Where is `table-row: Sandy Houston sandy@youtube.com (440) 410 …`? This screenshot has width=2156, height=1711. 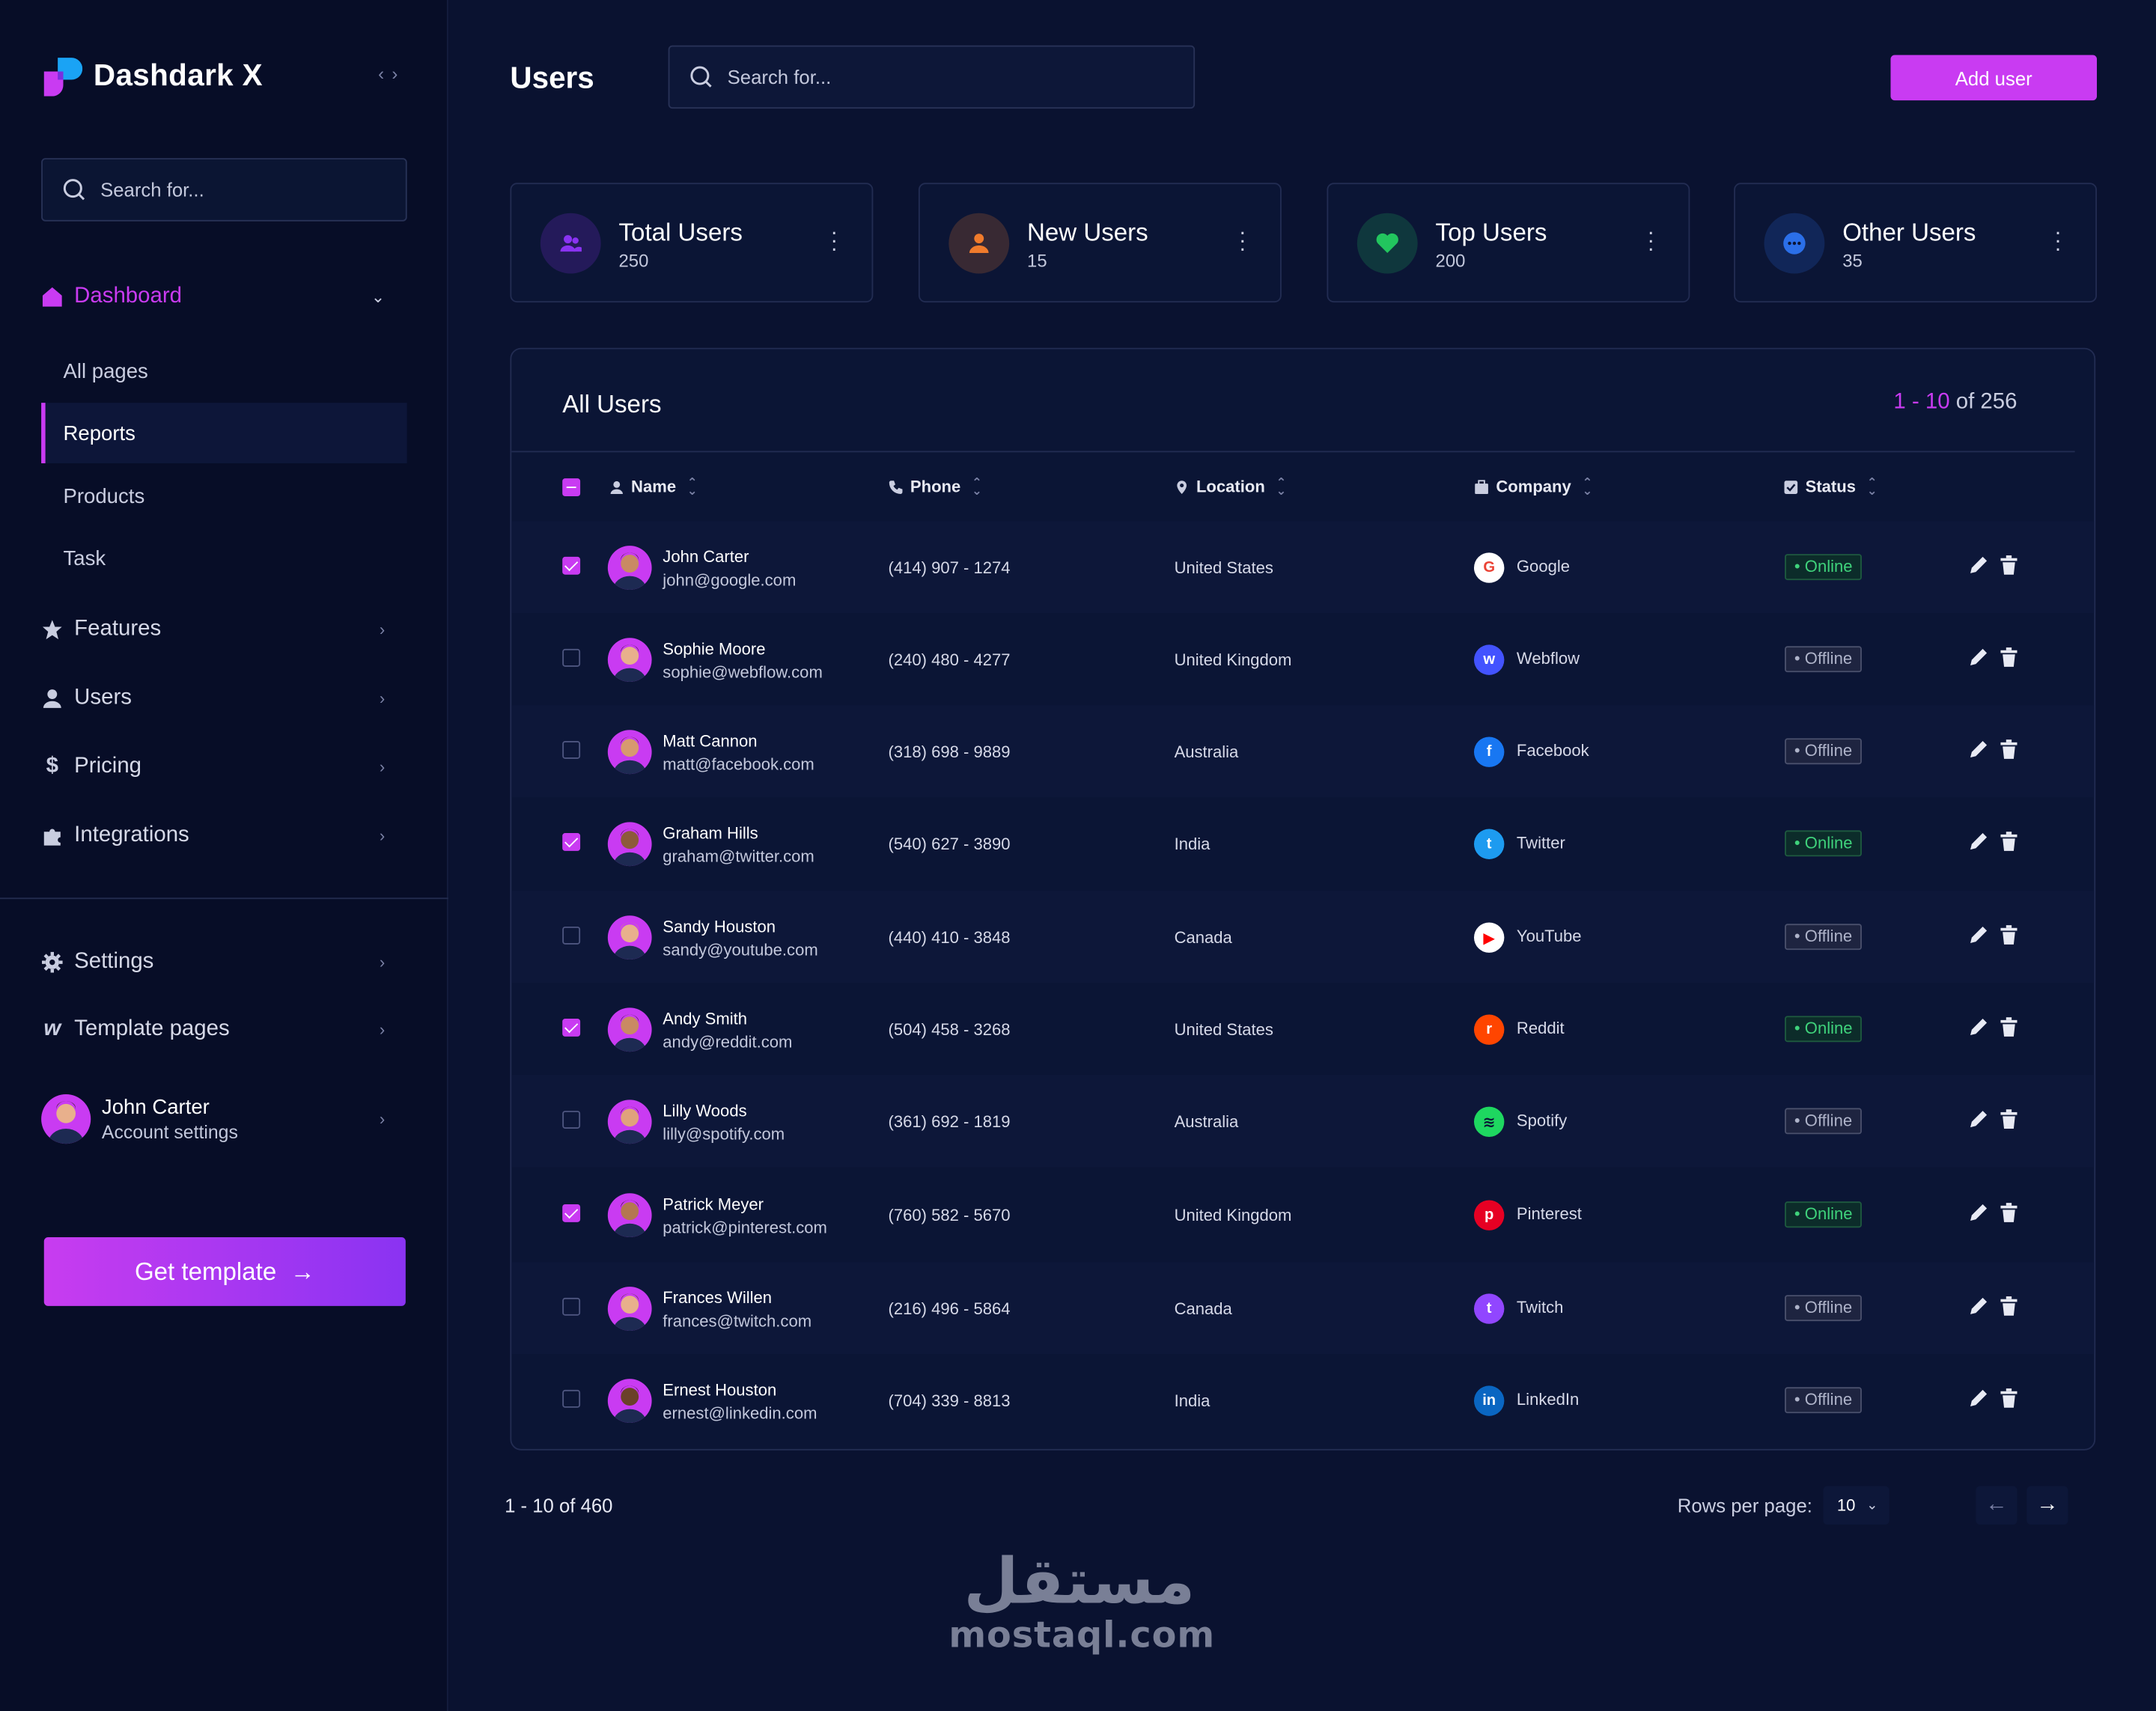
table-row: Sandy Houston sandy@youtube.com (440) 410 … is located at coordinates (1303, 937).